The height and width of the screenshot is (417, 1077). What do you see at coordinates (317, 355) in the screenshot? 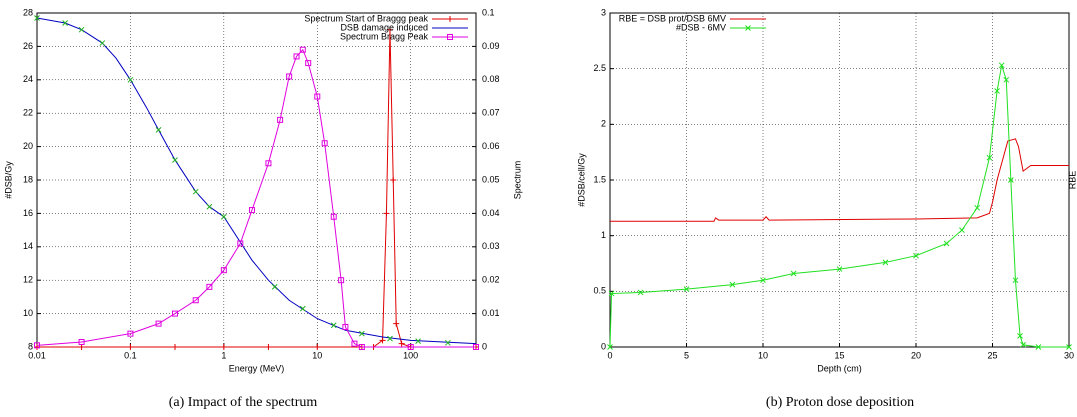
I see `x-tick-label: 10` at bounding box center [317, 355].